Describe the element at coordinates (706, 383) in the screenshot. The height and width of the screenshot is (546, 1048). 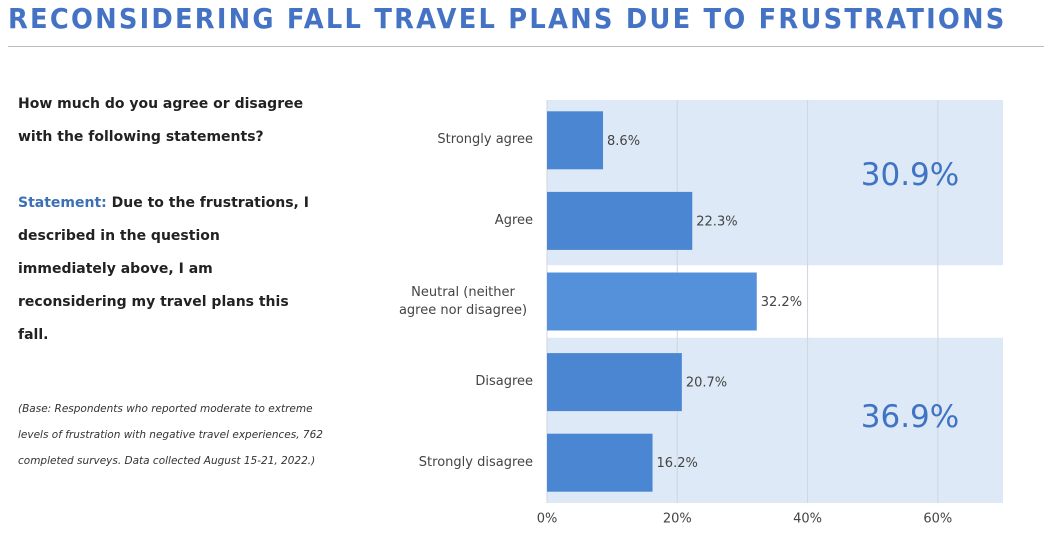
I see `value-label: 20.7%` at that location.